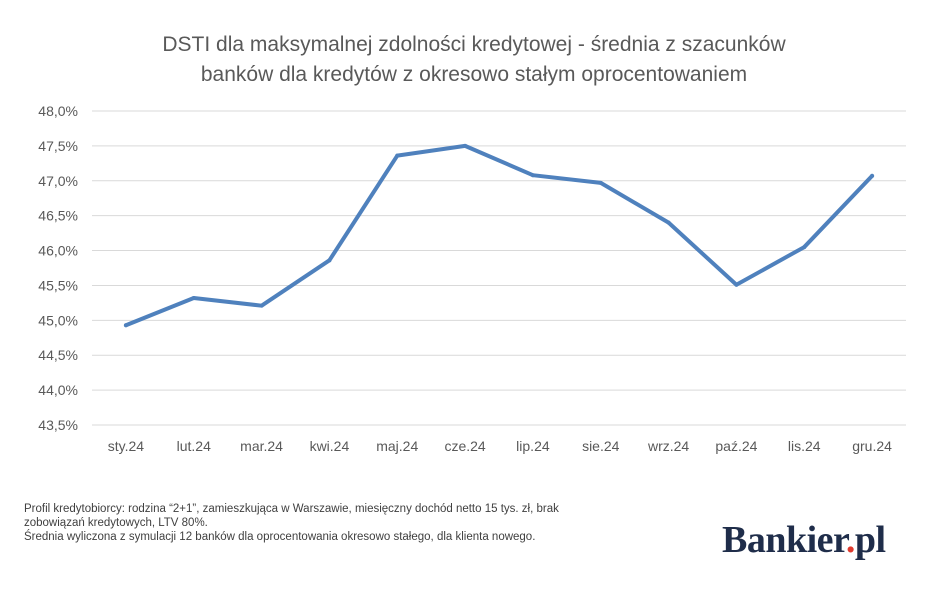 Image resolution: width=948 pixels, height=589 pixels. Describe the element at coordinates (804, 446) in the screenshot. I see `x-tick-label: lis.24` at that location.